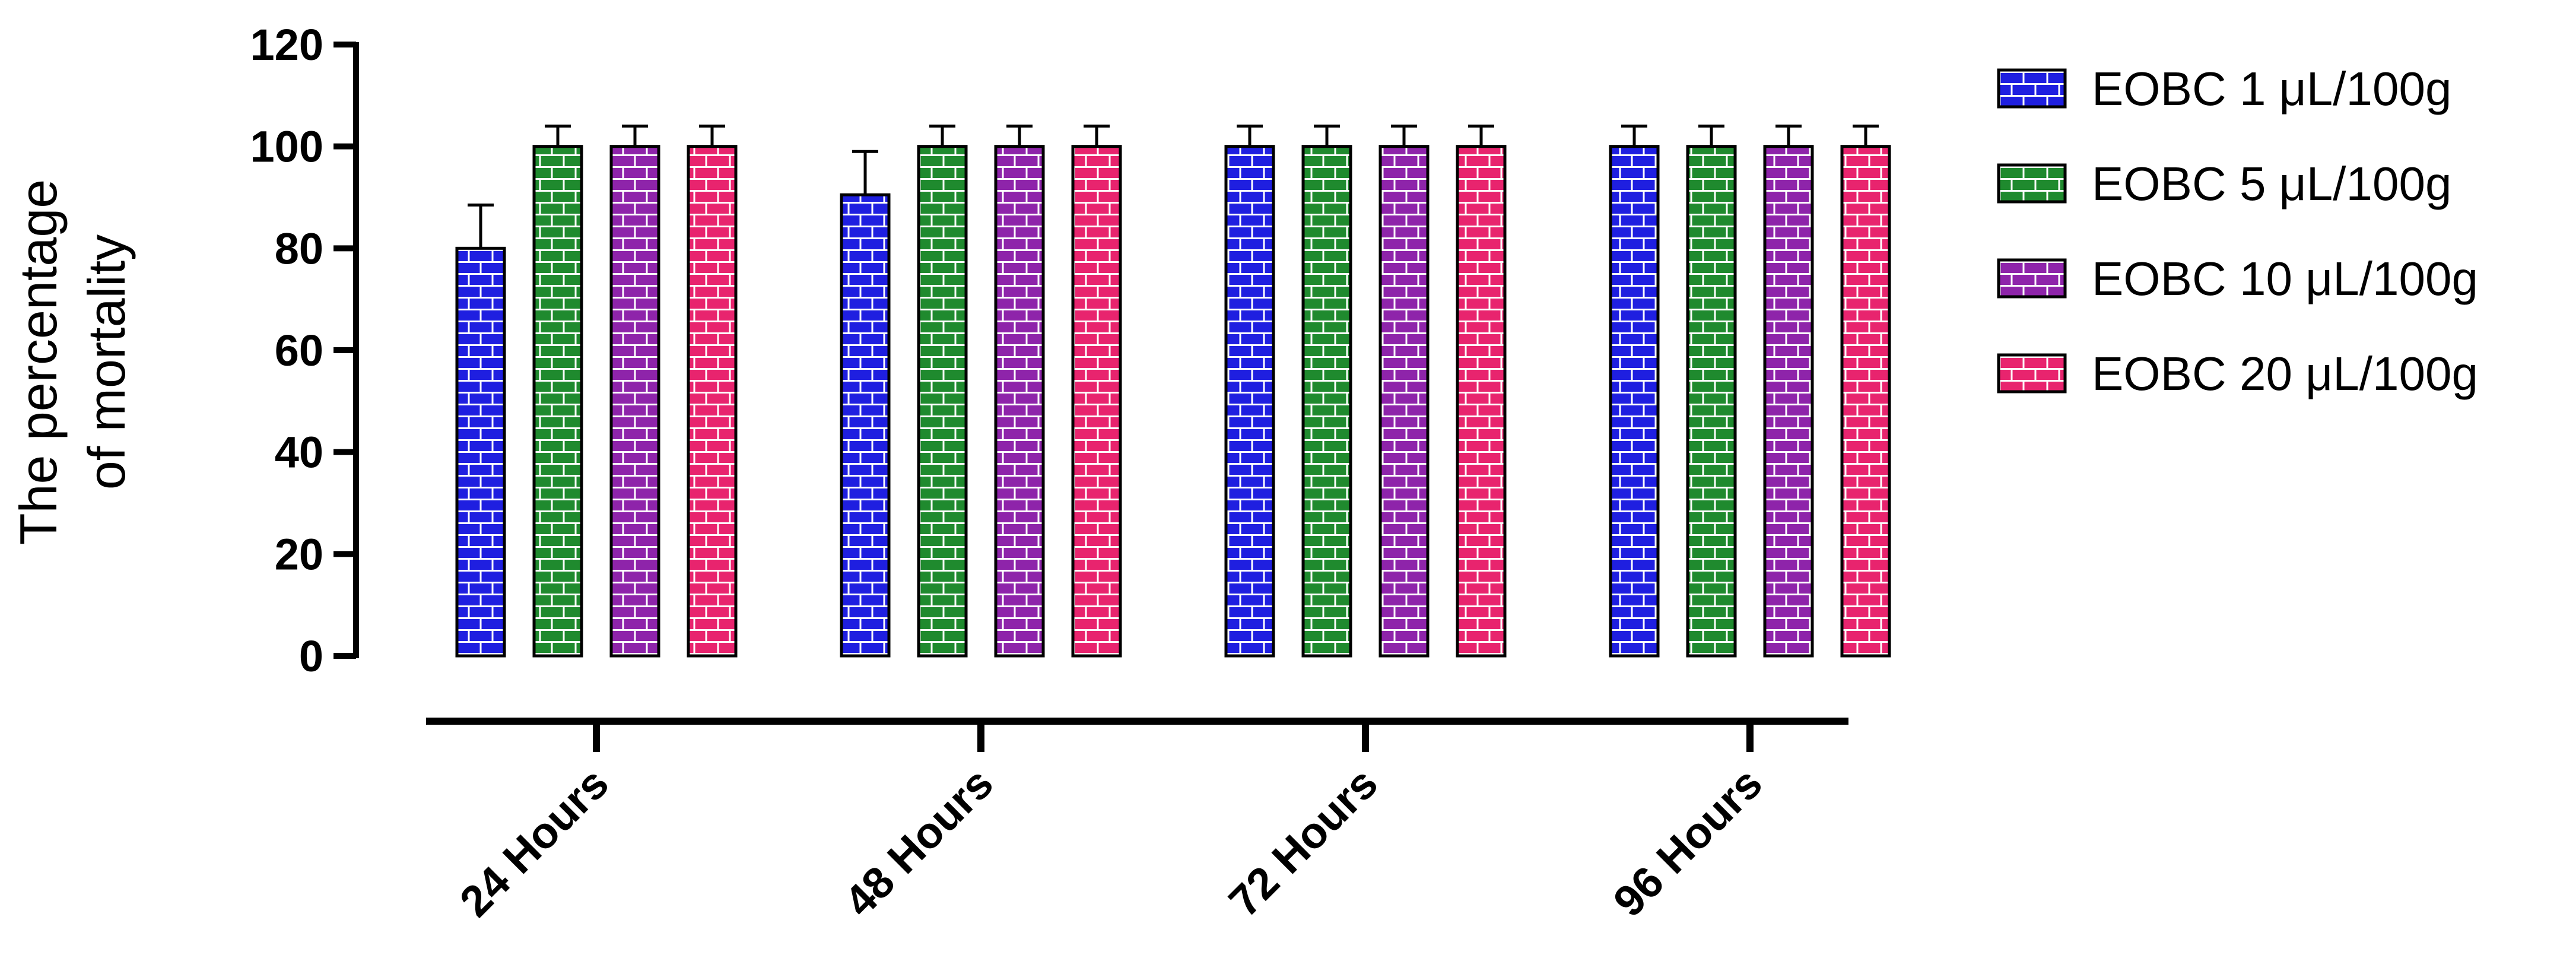 This screenshot has height=974, width=2576. I want to click on y-tick-label: 60, so click(299, 350).